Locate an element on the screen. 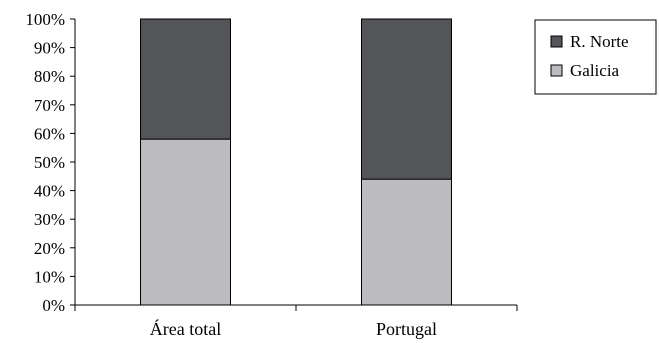 This screenshot has height=343, width=659. legend: R. Norte Galicia is located at coordinates (595, 57).